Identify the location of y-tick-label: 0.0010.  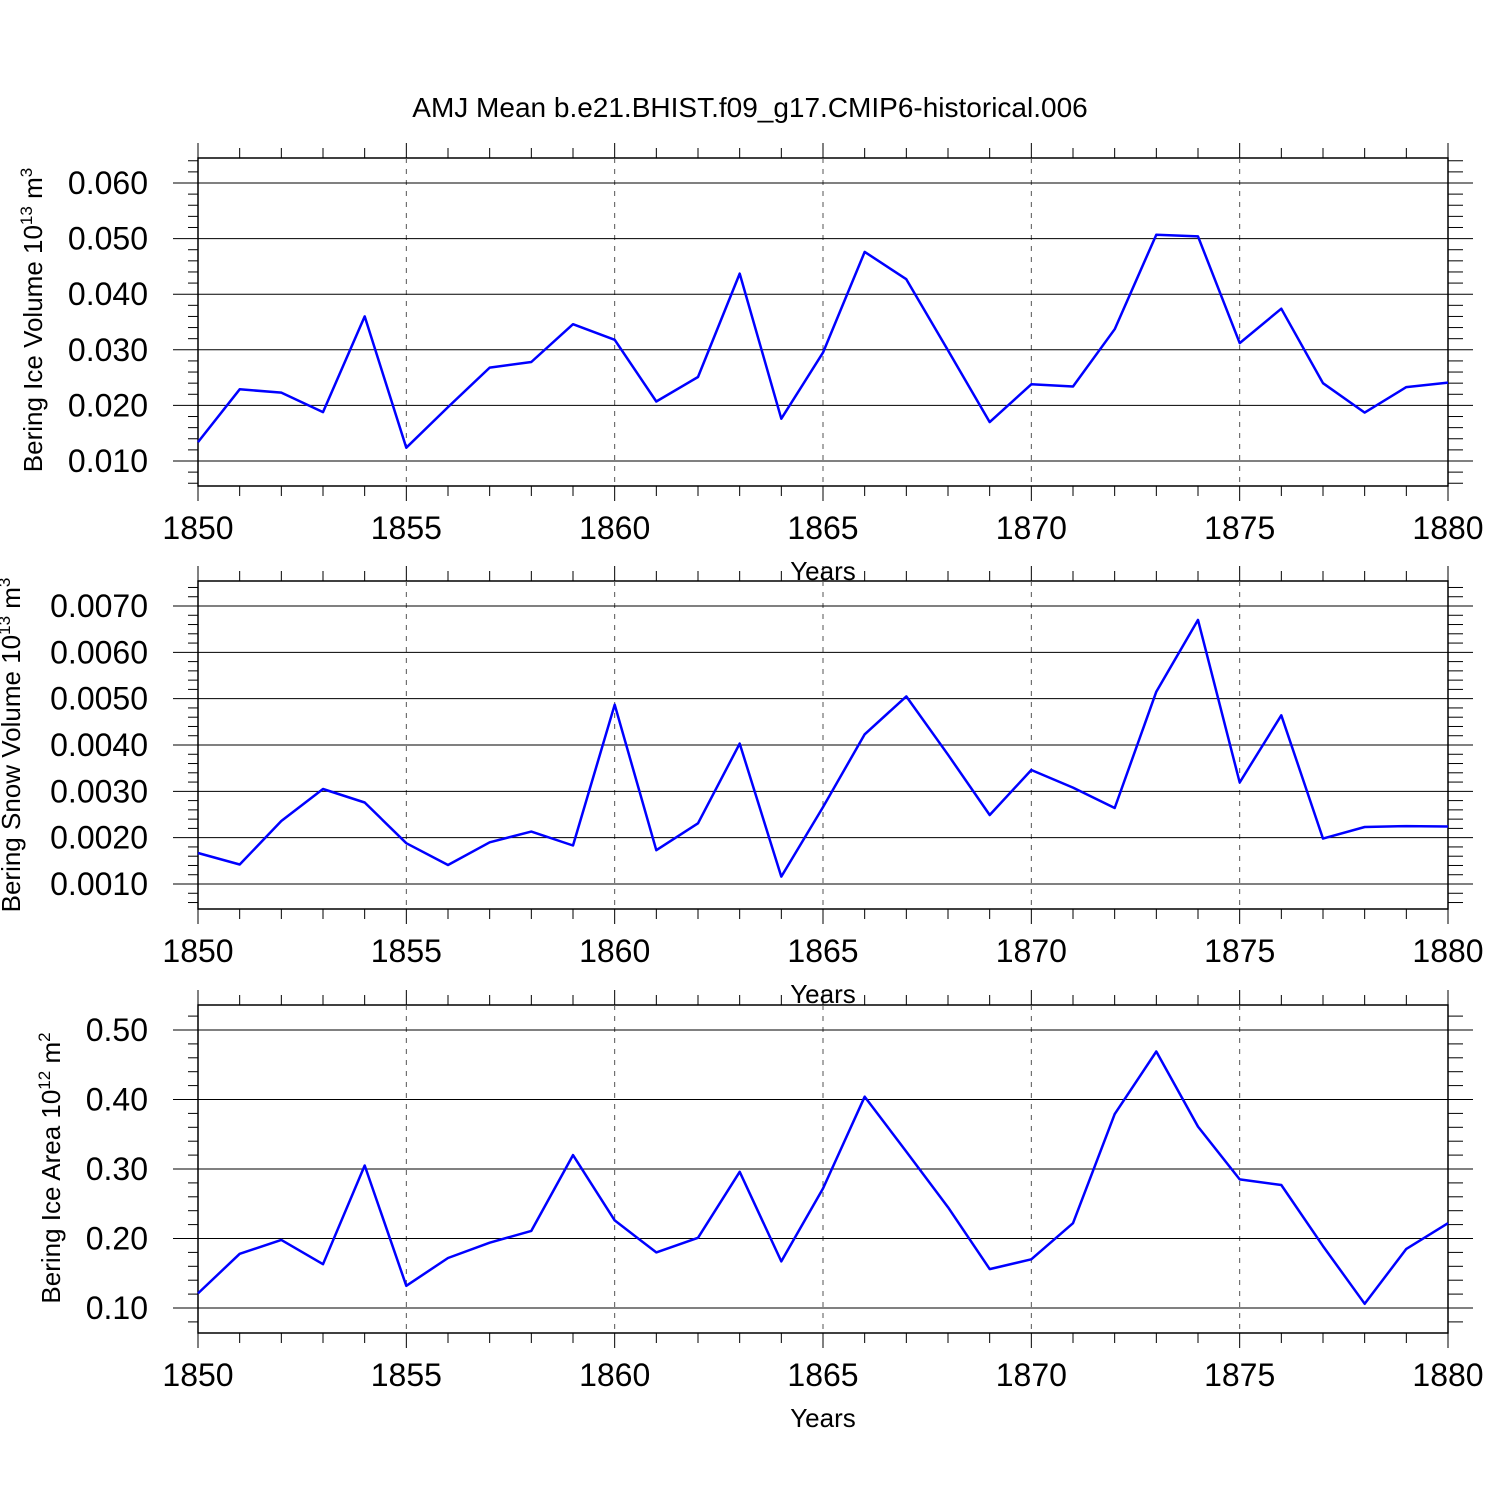
(99, 884).